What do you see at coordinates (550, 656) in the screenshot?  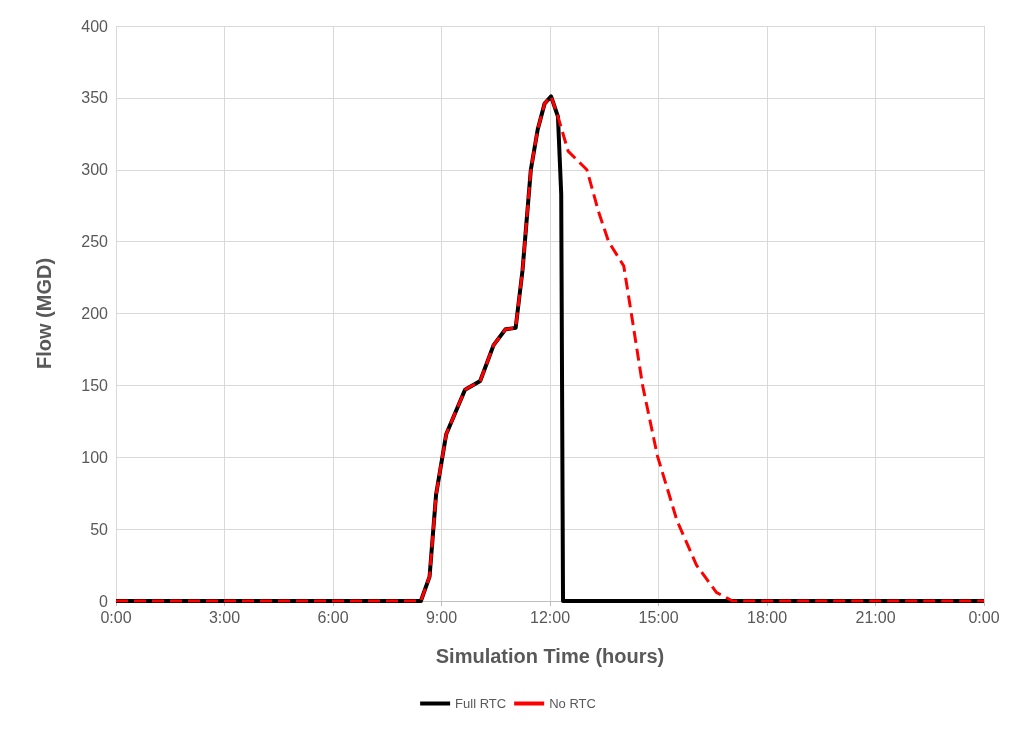 I see `x-axis-title: Simulation Time (hours)` at bounding box center [550, 656].